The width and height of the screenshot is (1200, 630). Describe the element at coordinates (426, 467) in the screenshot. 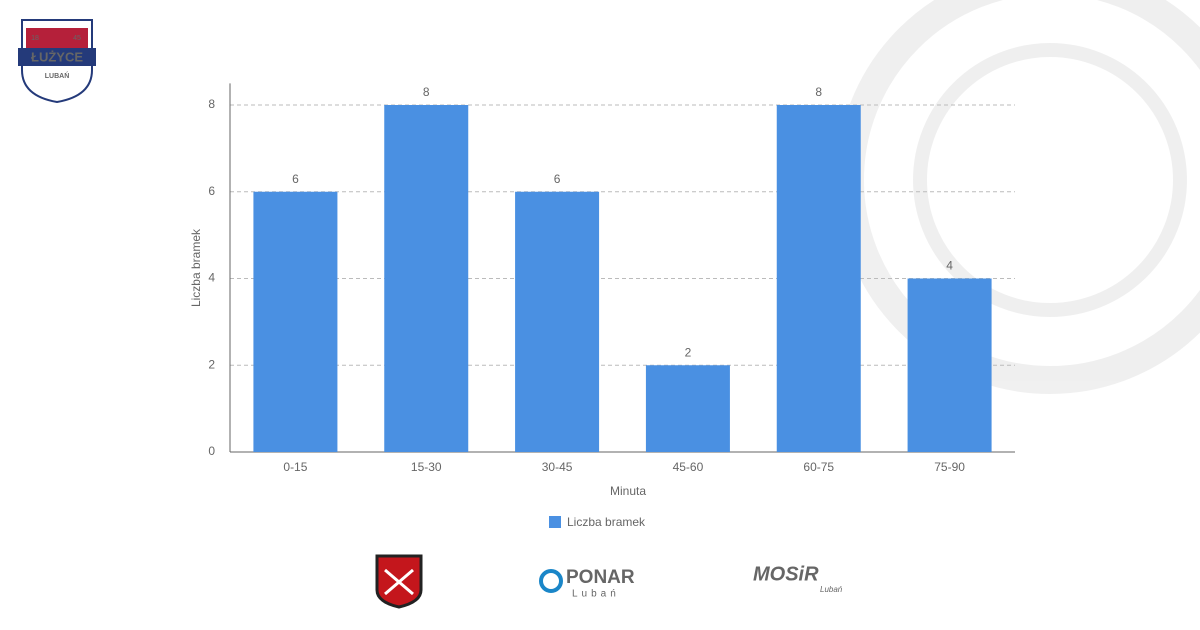

I see `x-tick-label: 15-30` at that location.